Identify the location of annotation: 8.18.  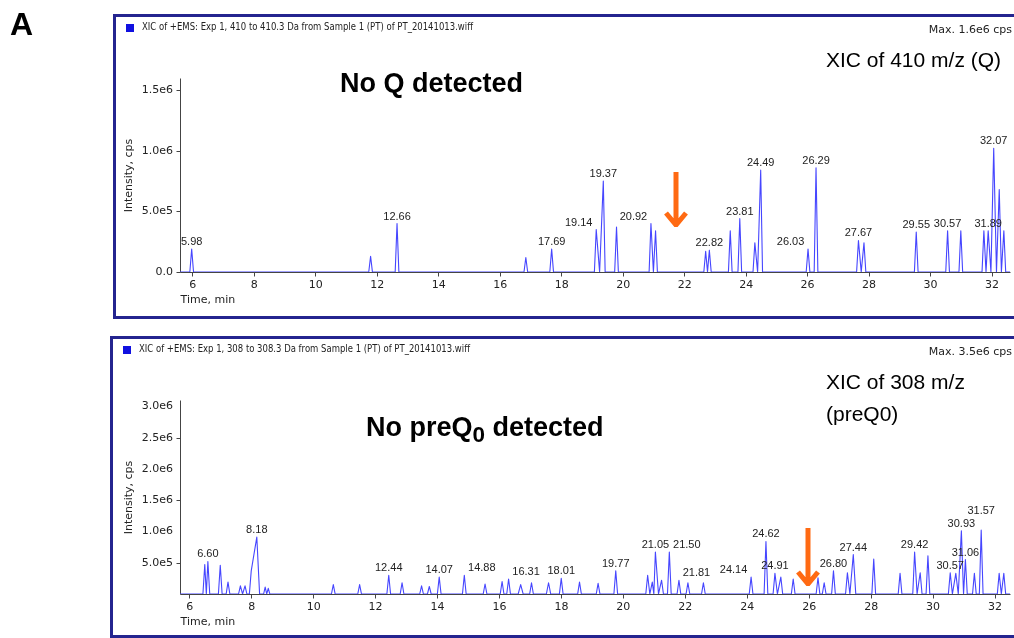
(257, 529).